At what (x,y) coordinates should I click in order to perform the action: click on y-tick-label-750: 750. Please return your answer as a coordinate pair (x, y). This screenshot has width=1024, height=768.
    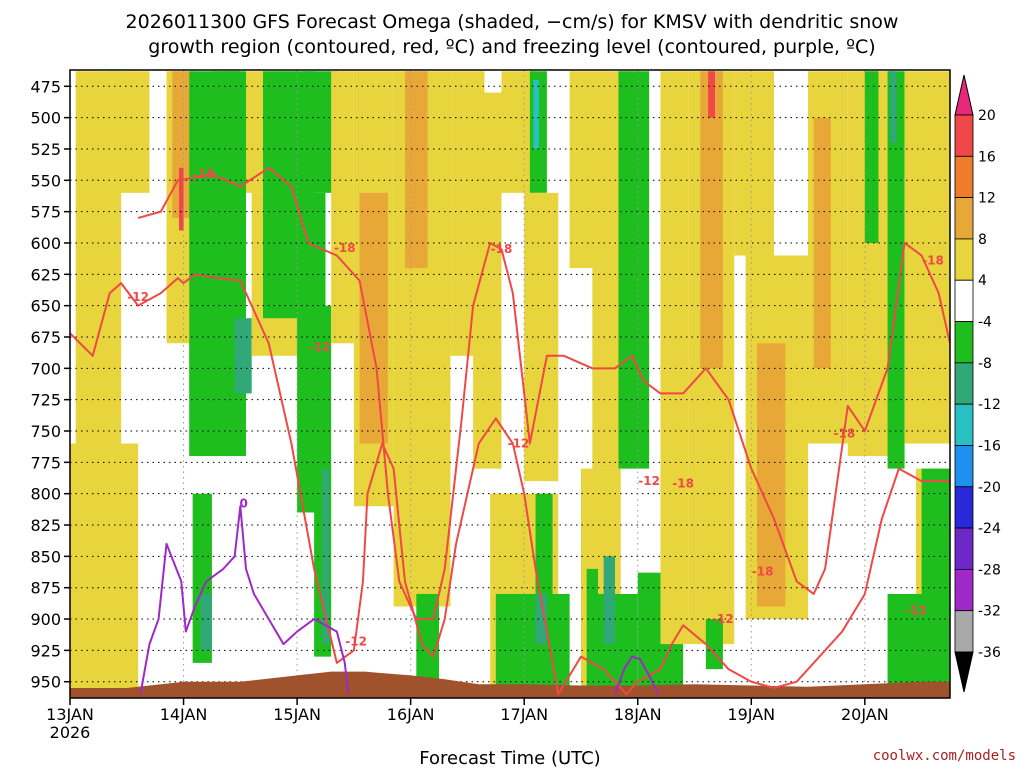
    Looking at the image, I should click on (45, 431).